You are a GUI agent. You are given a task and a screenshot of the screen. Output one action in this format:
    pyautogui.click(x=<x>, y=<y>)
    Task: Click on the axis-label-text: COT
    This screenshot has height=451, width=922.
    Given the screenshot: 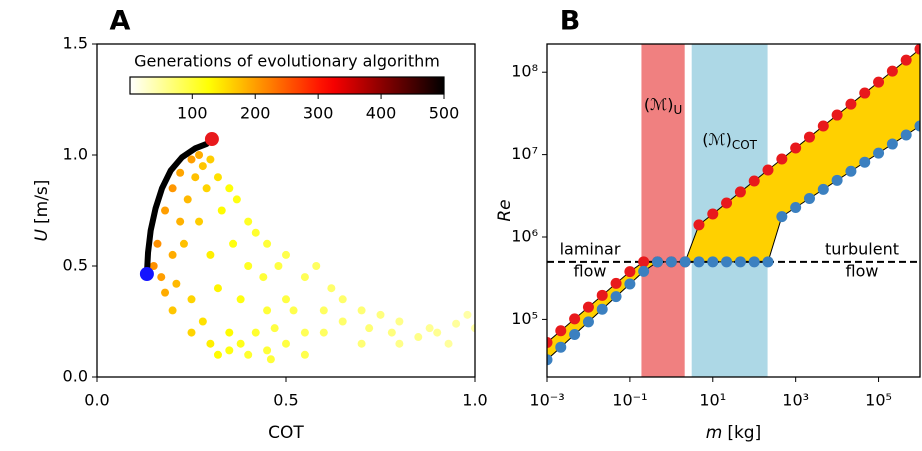 What is the action you would take?
    pyautogui.click(x=286, y=433)
    